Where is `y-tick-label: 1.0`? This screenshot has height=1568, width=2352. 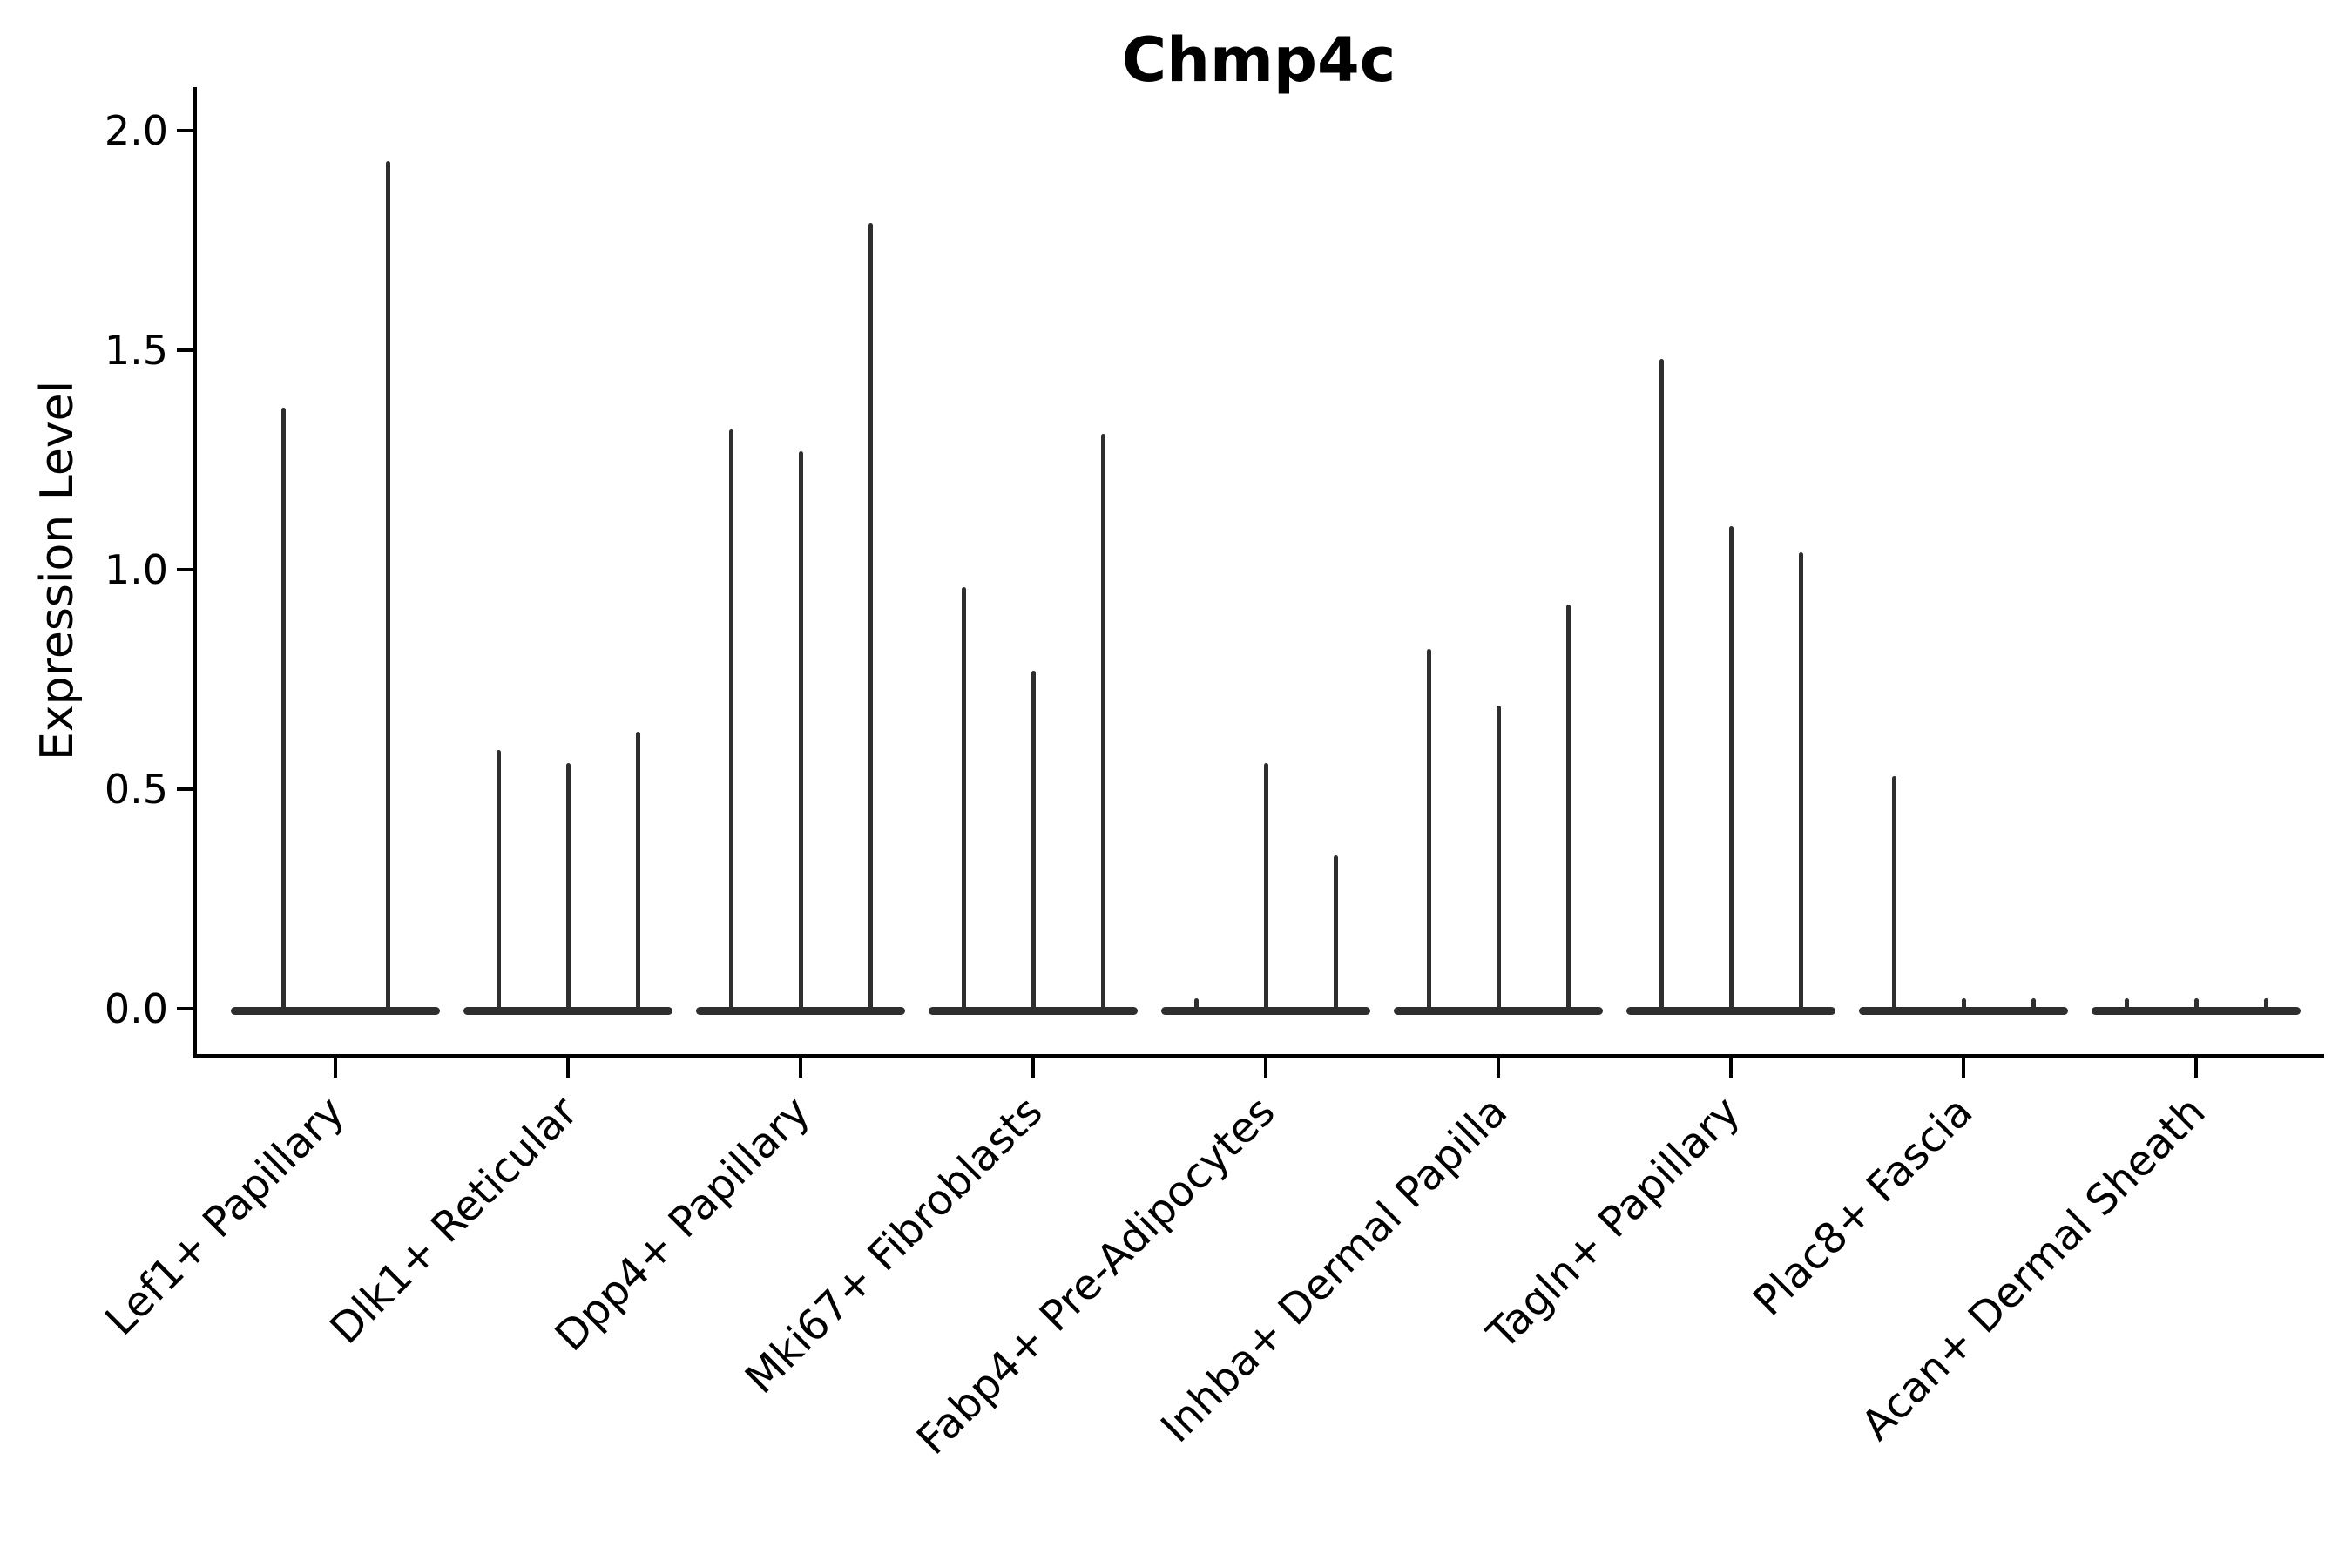 y-tick-label: 1.0 is located at coordinates (136, 569).